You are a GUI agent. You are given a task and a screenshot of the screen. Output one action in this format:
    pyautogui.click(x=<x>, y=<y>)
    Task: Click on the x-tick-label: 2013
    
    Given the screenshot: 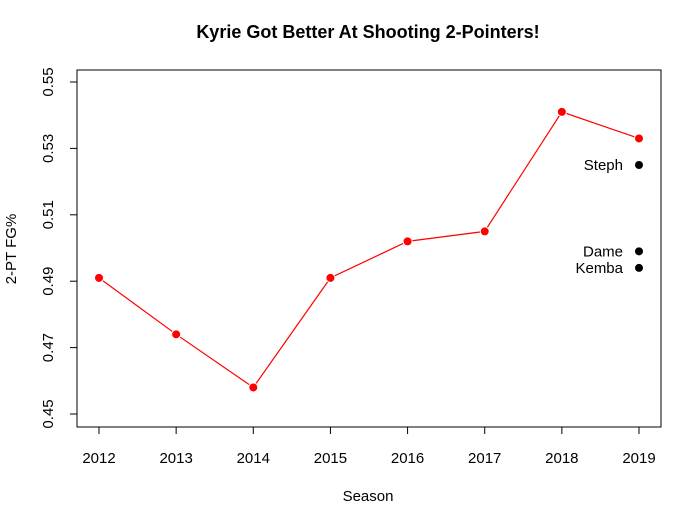 What is the action you would take?
    pyautogui.click(x=175, y=458)
    